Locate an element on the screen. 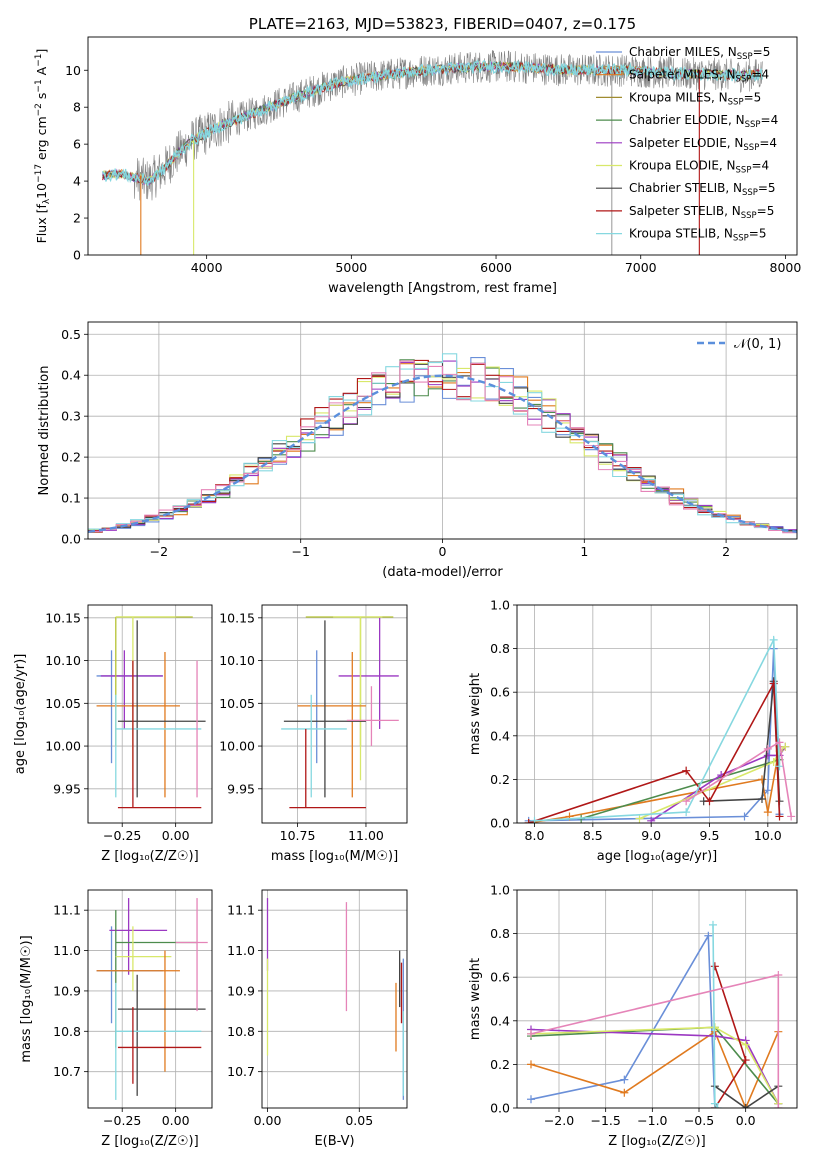  mass_weight_vs_age-ylabel: mass weight is located at coordinates (475, 714).